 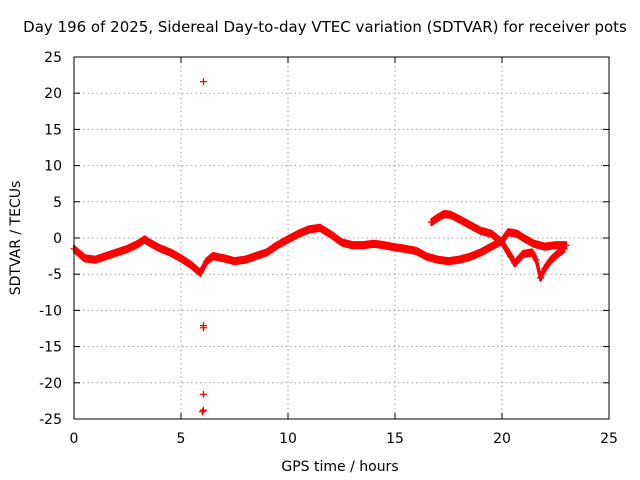 I want to click on x-tick-label: 20, so click(x=502, y=439).